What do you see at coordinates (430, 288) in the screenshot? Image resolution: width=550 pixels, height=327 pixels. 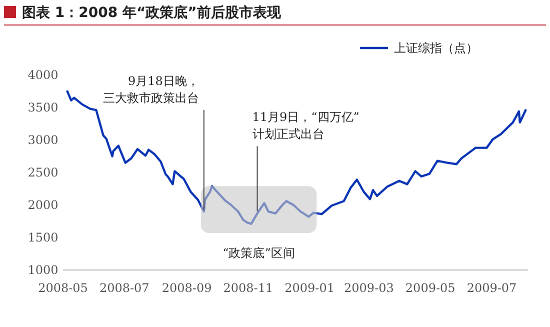 I see `x-tick-label: 2009-05` at bounding box center [430, 288].